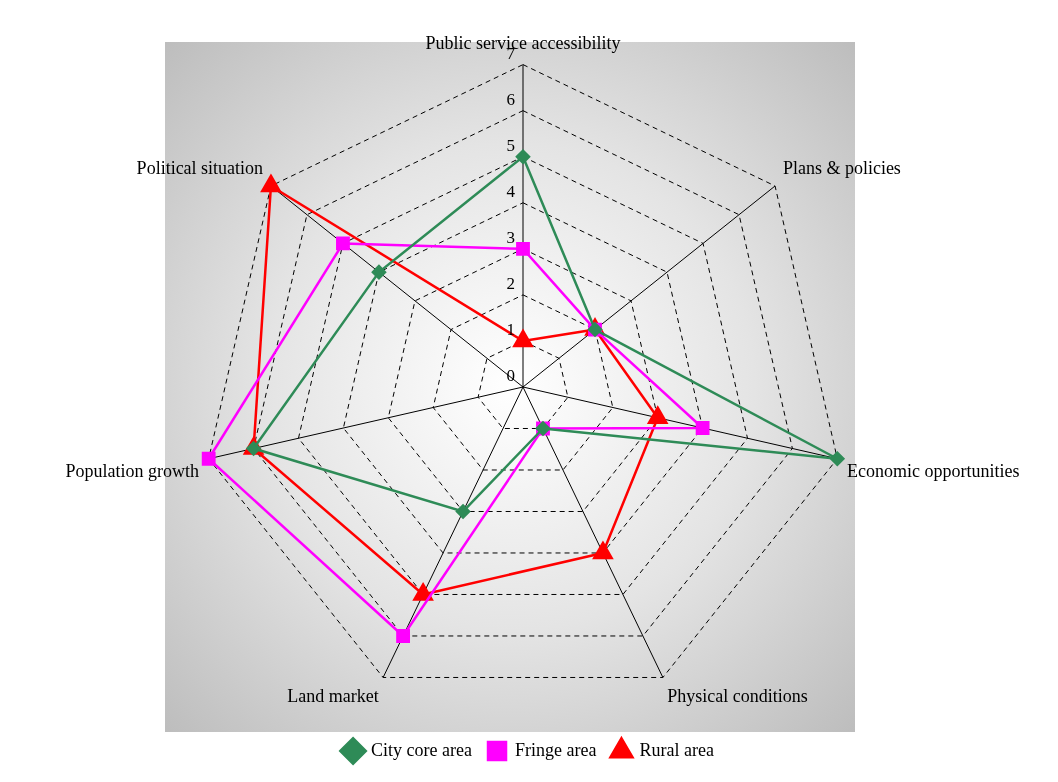 The image size is (1058, 782). What do you see at coordinates (510, 146) in the screenshot?
I see `y-tick-label: 5` at bounding box center [510, 146].